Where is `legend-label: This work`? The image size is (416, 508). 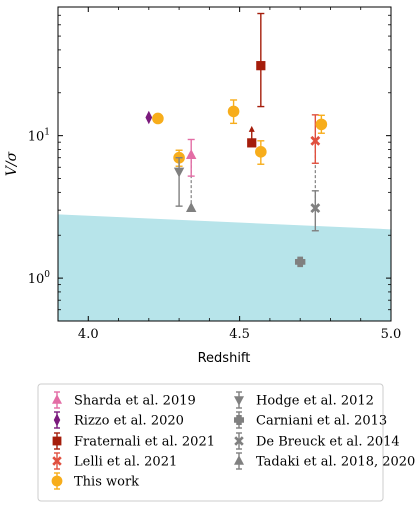
legend-label: This work is located at coordinates (106, 482).